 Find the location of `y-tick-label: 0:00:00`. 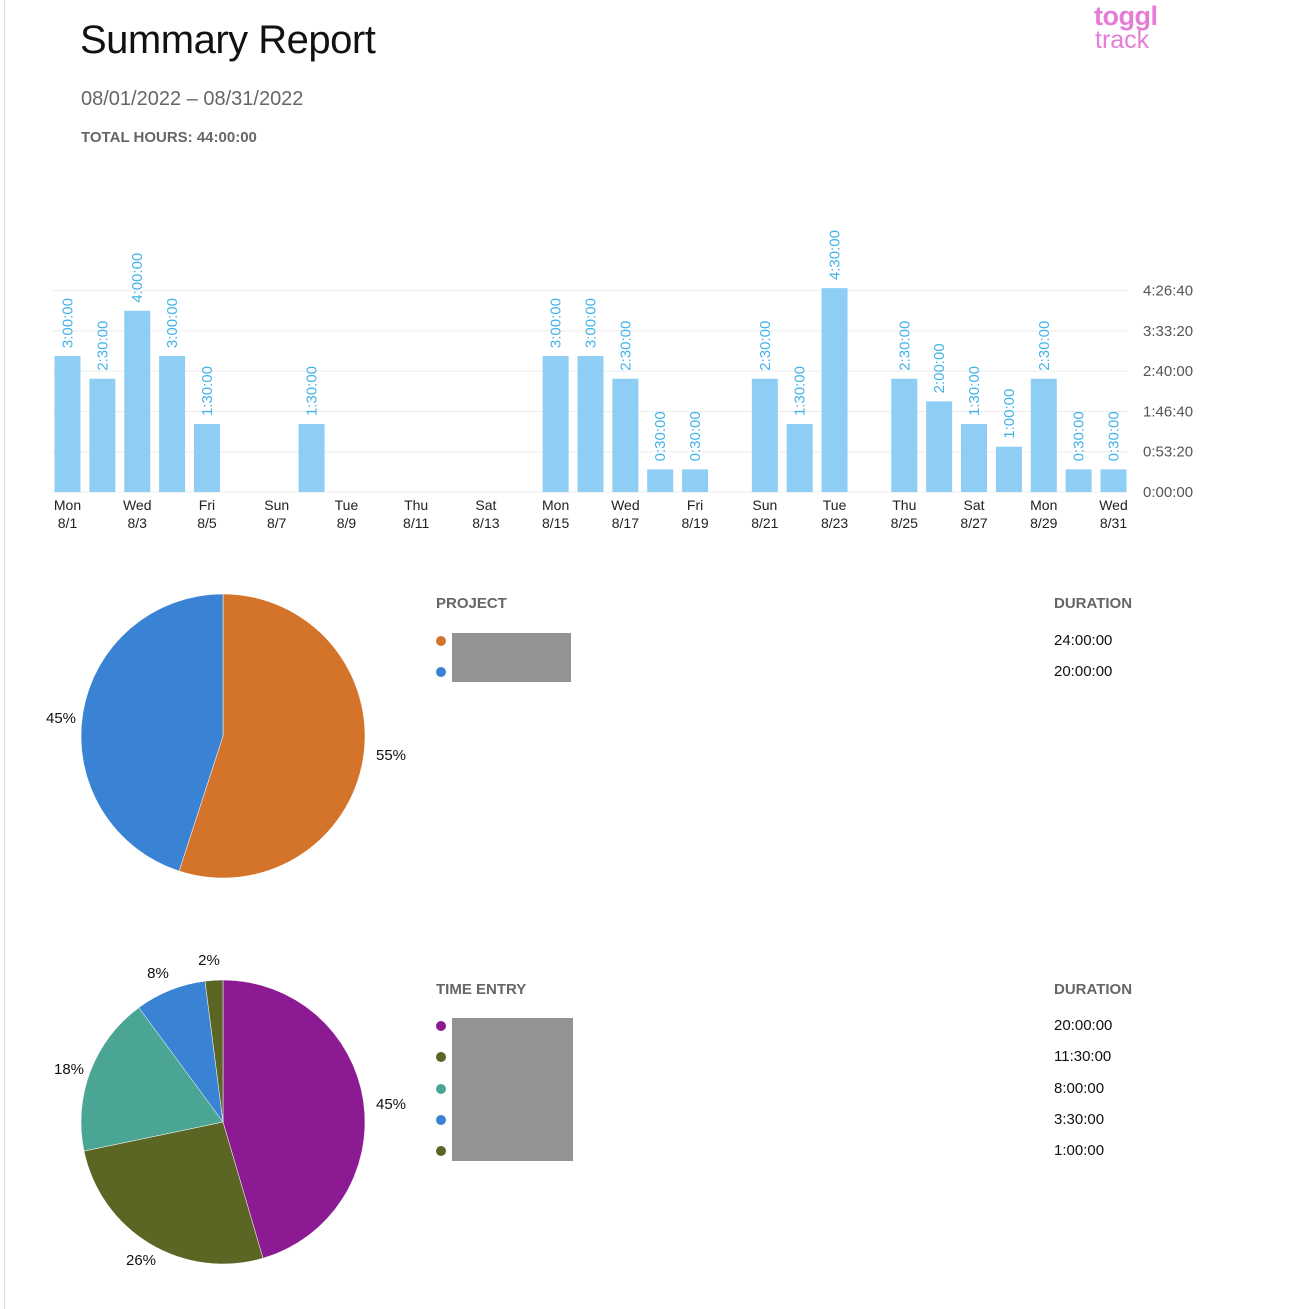

y-tick-label: 0:00:00 is located at coordinates (1168, 492).